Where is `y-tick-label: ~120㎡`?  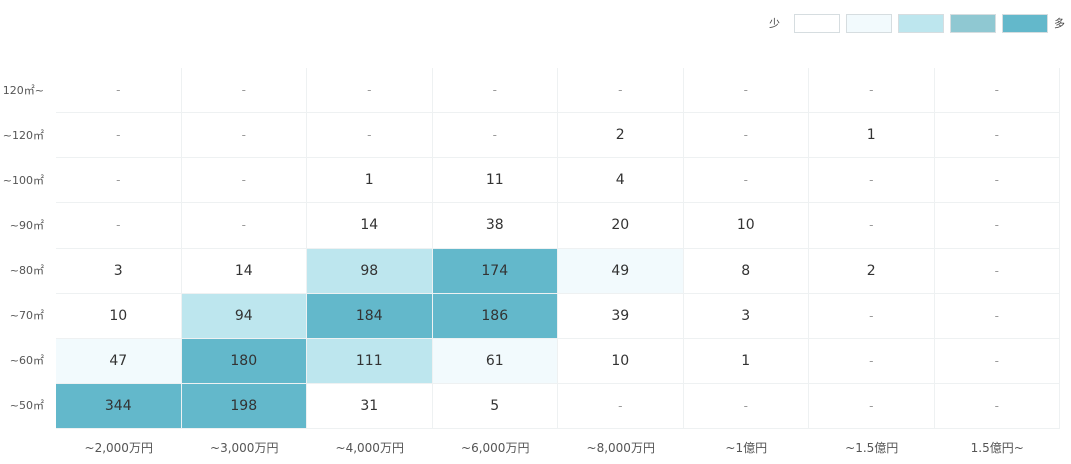
y-tick-label: ~120㎡ is located at coordinates (23, 135).